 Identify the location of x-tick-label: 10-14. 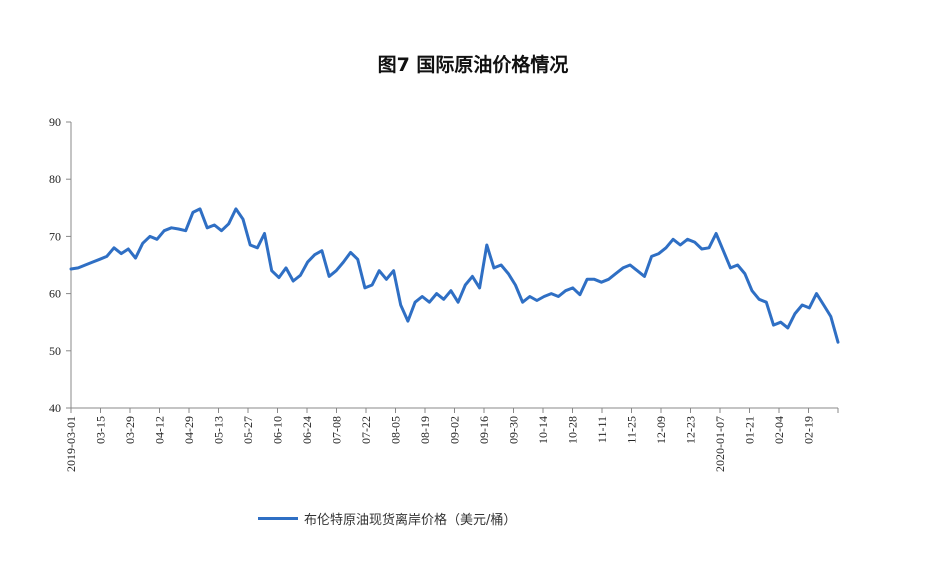
(543, 430).